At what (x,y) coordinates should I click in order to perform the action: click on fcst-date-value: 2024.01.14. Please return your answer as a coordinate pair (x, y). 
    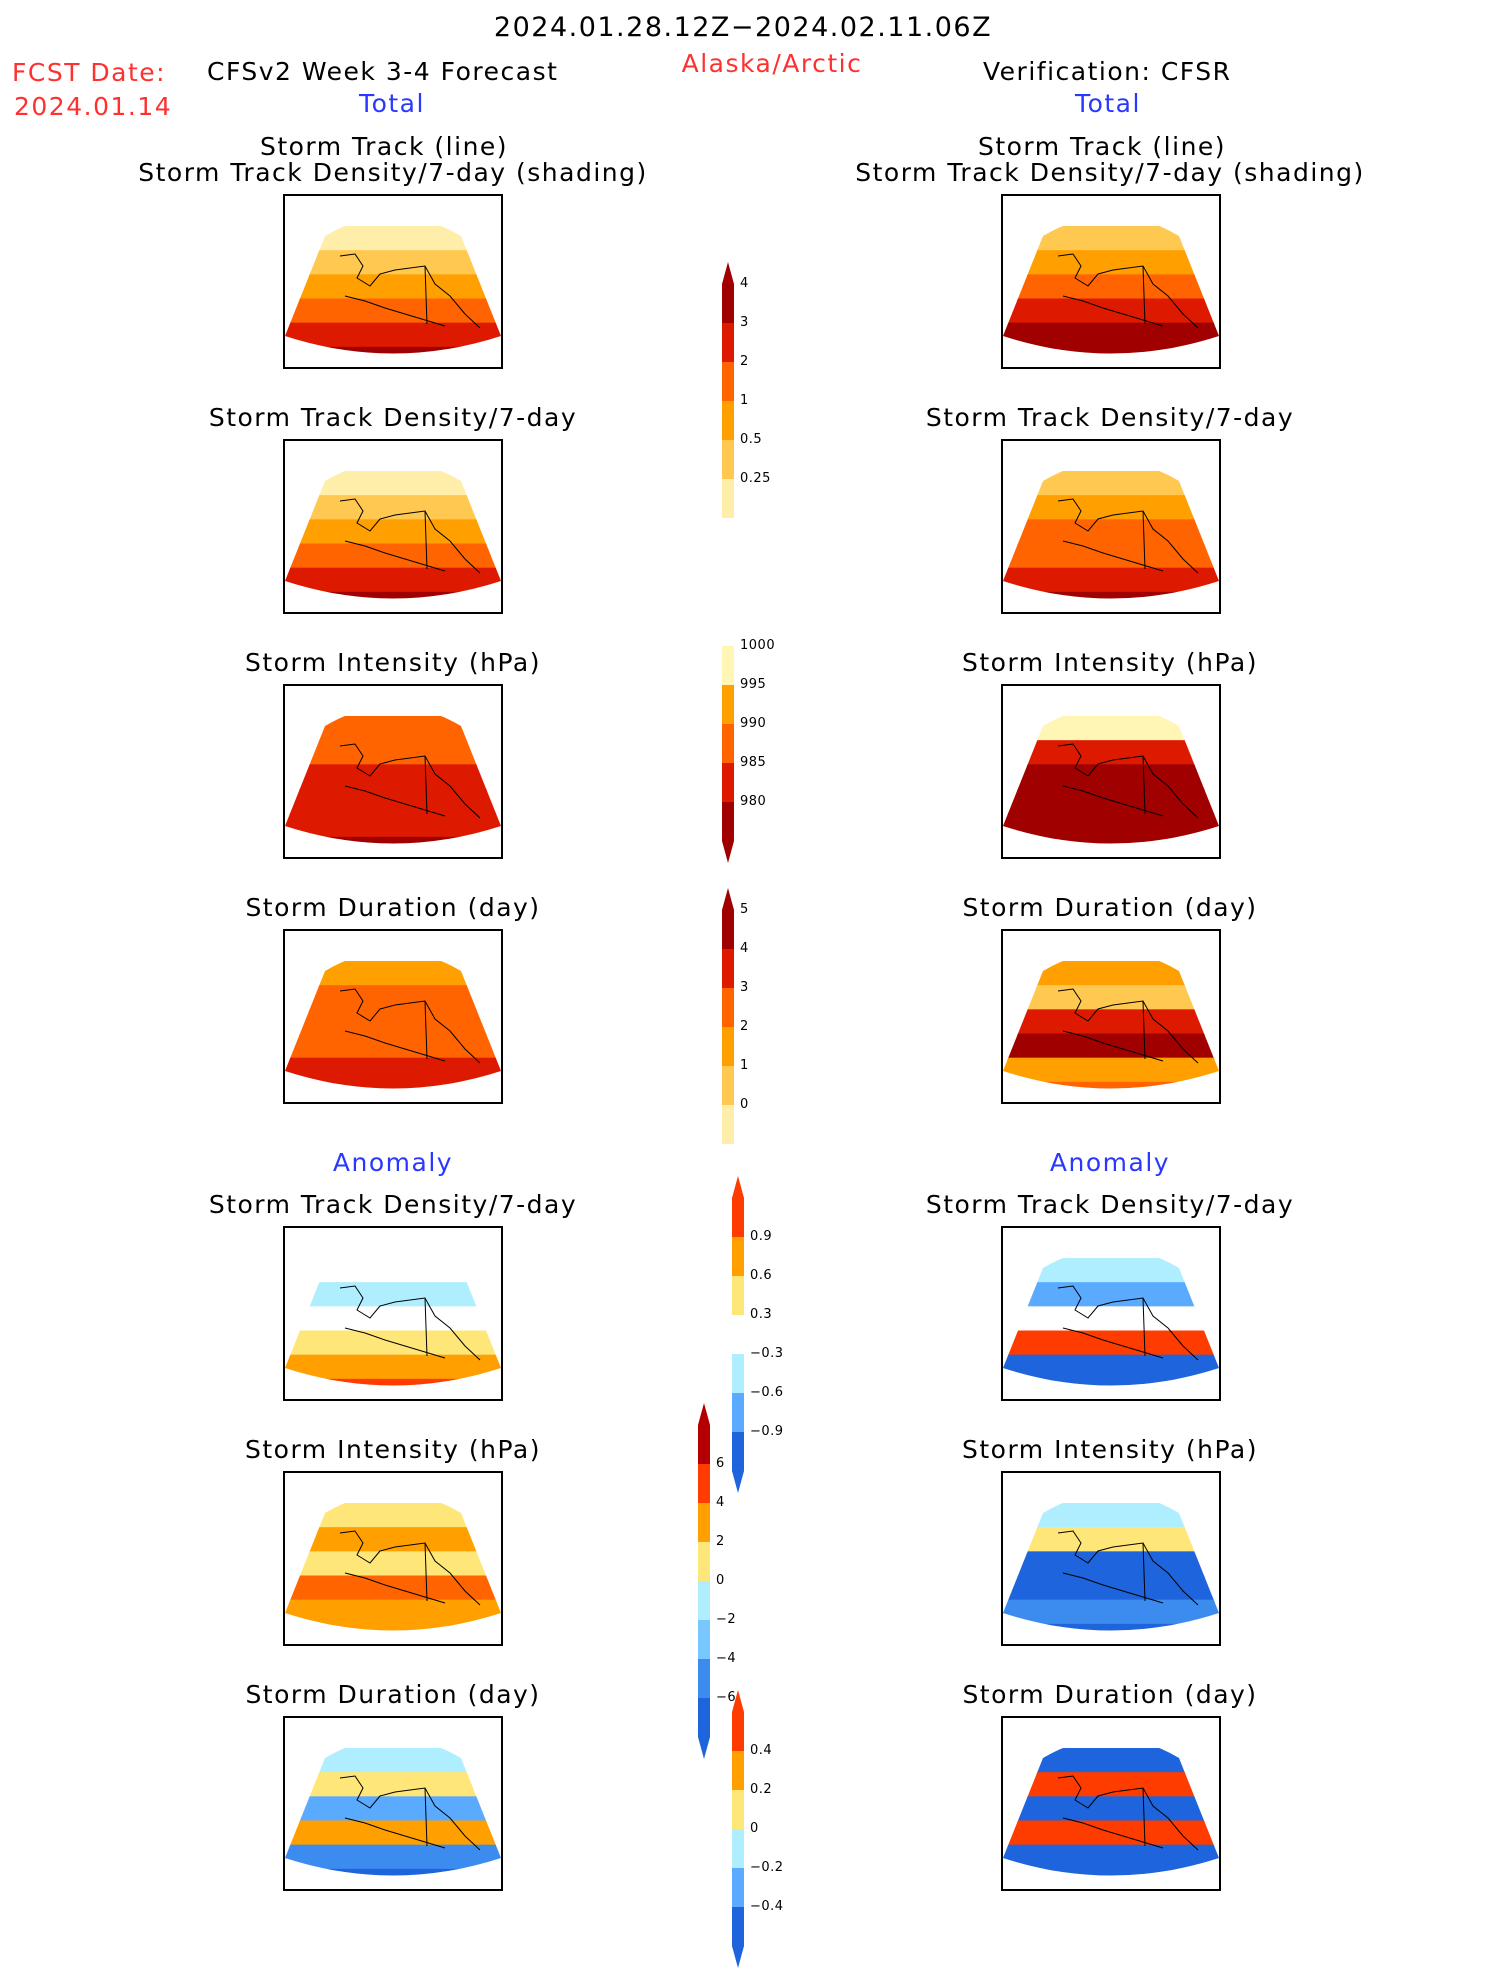
    Looking at the image, I should click on (93, 106).